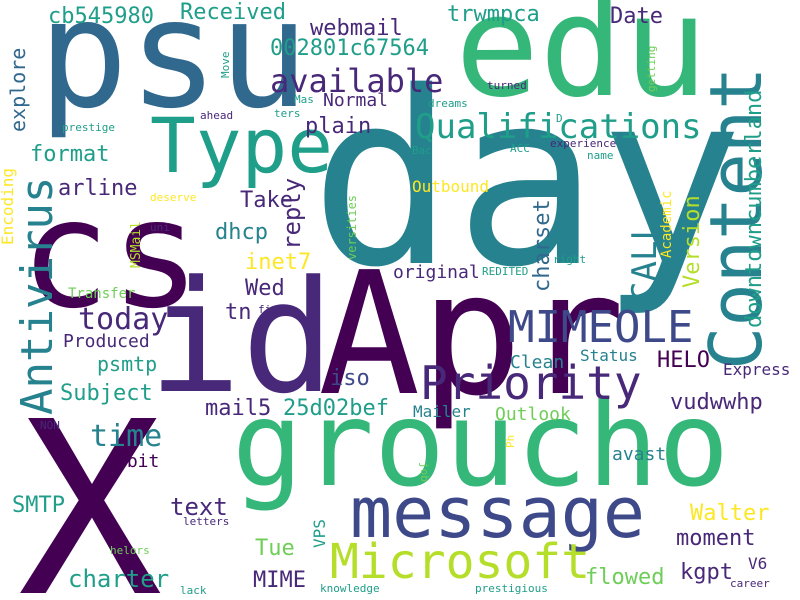  What do you see at coordinates (481, 444) in the screenshot?
I see `word-groucho: groucho` at bounding box center [481, 444].